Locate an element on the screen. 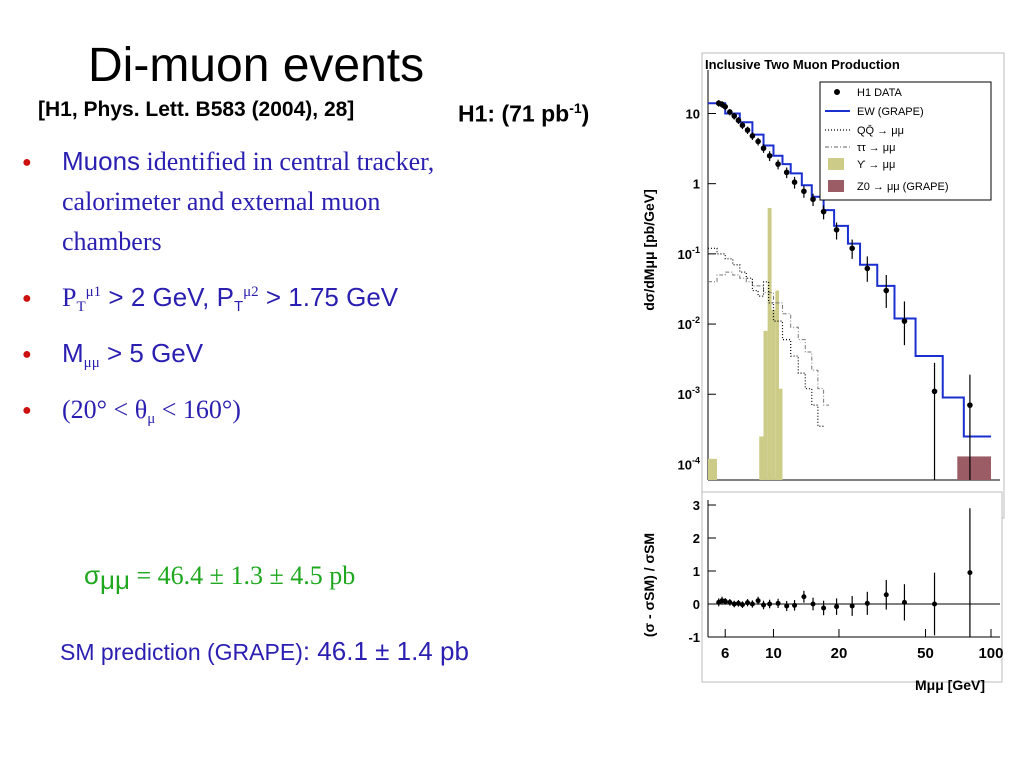 The image size is (1024, 768). cross-section-result: σμμ = 46.4 ± 1.3 ± 4.5 pb is located at coordinates (219, 578).